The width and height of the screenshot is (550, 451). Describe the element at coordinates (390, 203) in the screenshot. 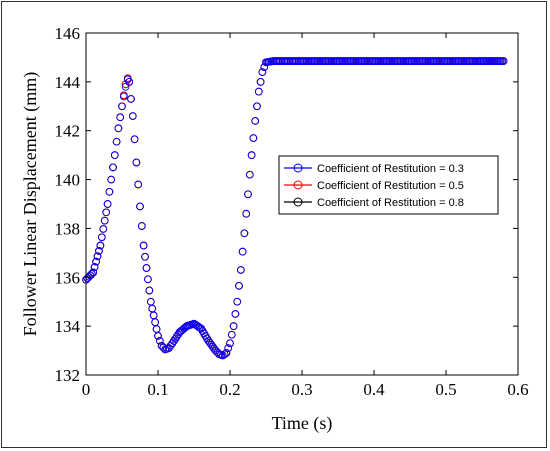

I see `legend-label: Coefficient of Restitution = 0.8` at that location.